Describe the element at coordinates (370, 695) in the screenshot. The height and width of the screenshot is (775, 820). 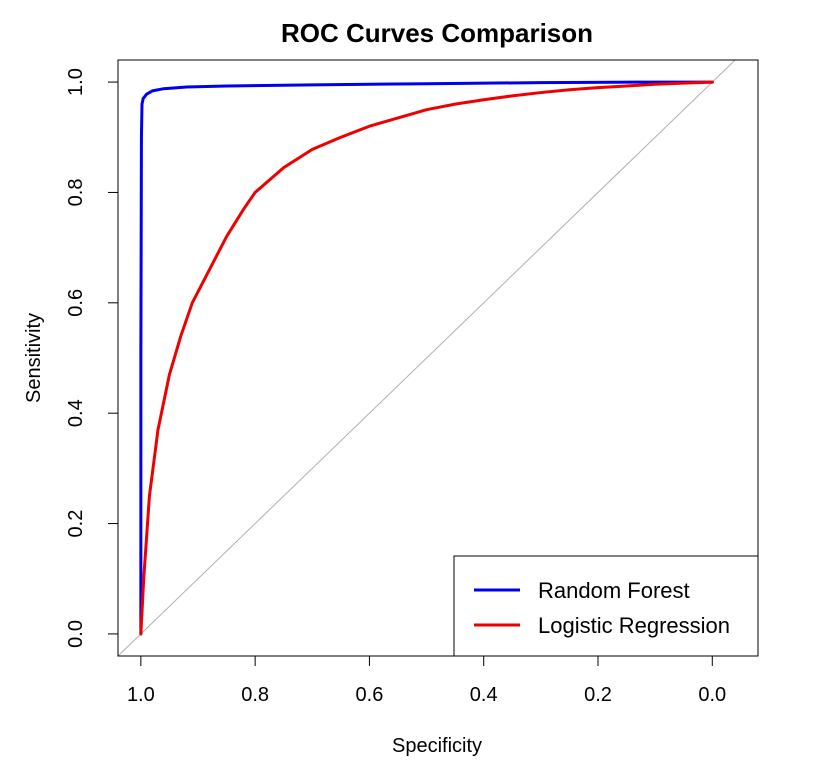
I see `x-tick-label: 0.6` at that location.